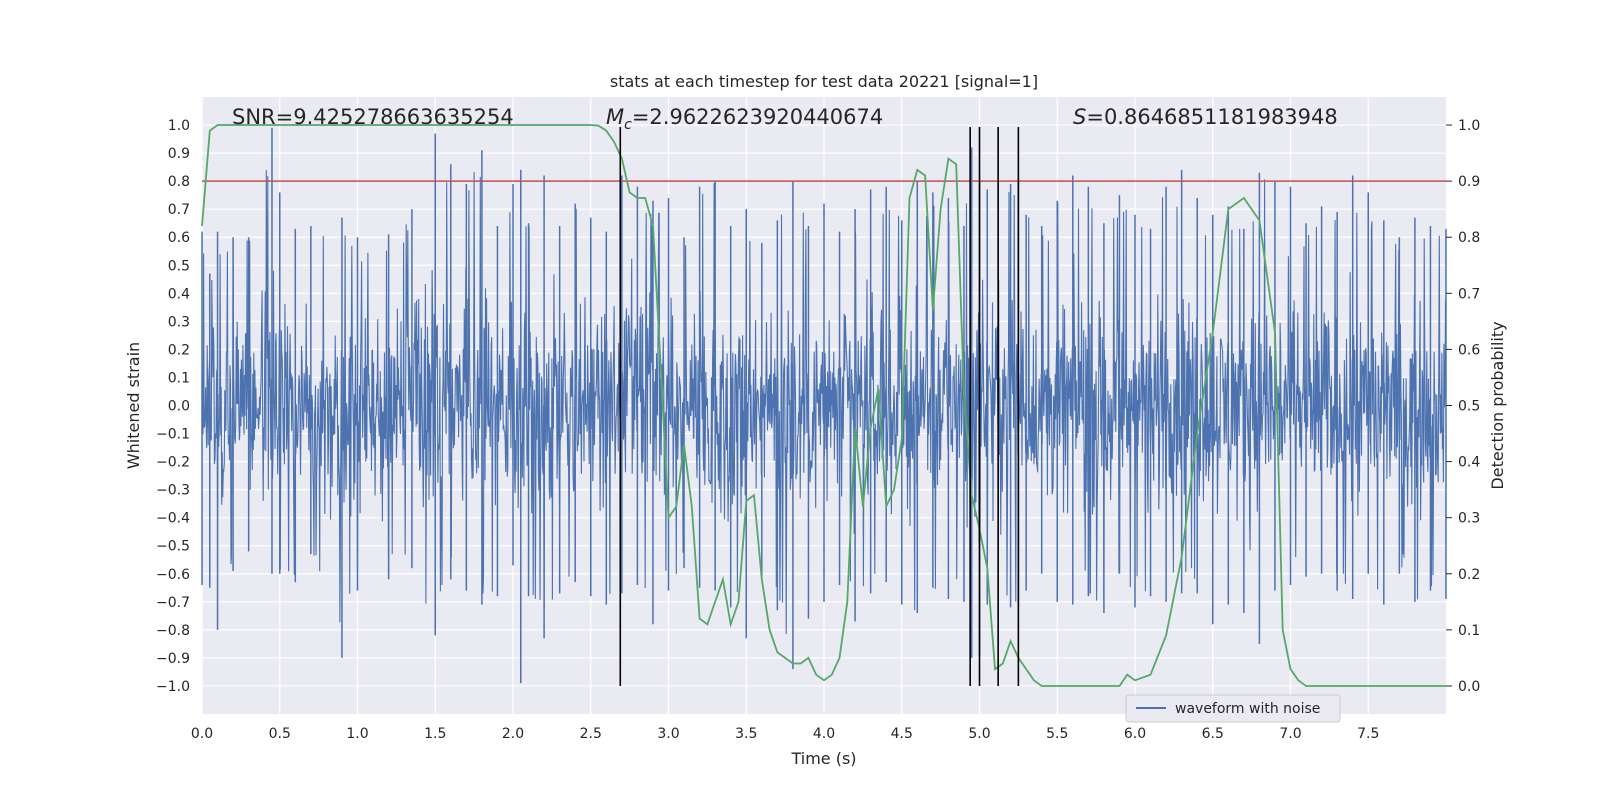 Image resolution: width=1600 pixels, height=800 pixels. I want to click on y2-tick-label: 0.0, so click(1469, 687).